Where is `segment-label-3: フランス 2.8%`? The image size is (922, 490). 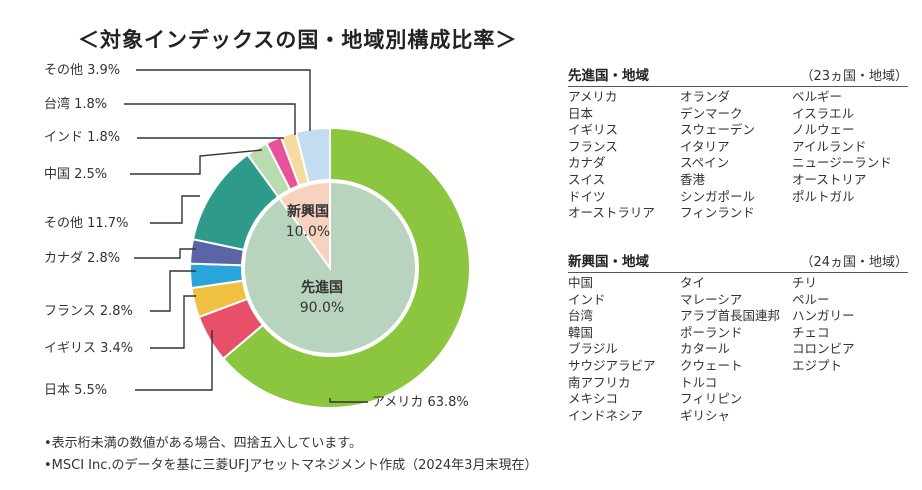
segment-label-3: フランス 2.8% is located at coordinates (88, 311).